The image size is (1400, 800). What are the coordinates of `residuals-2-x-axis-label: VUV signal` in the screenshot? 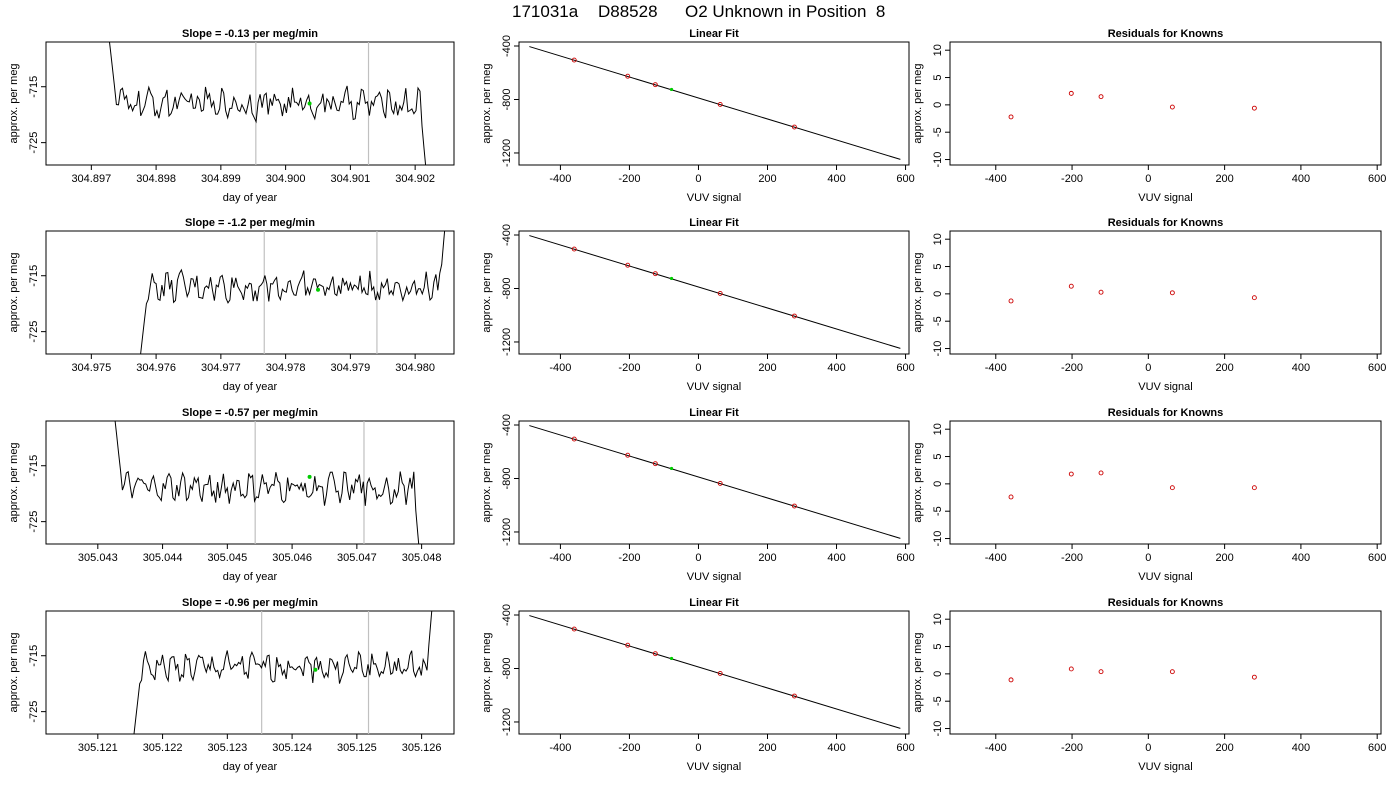 It's located at (1165, 387).